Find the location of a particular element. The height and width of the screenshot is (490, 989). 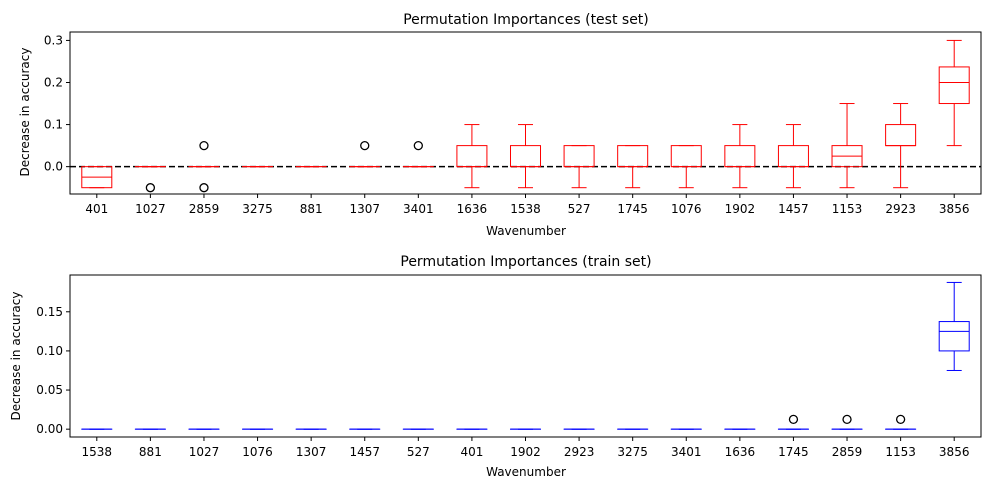

chart-title: Permutation Importances (train set) is located at coordinates (525, 262).